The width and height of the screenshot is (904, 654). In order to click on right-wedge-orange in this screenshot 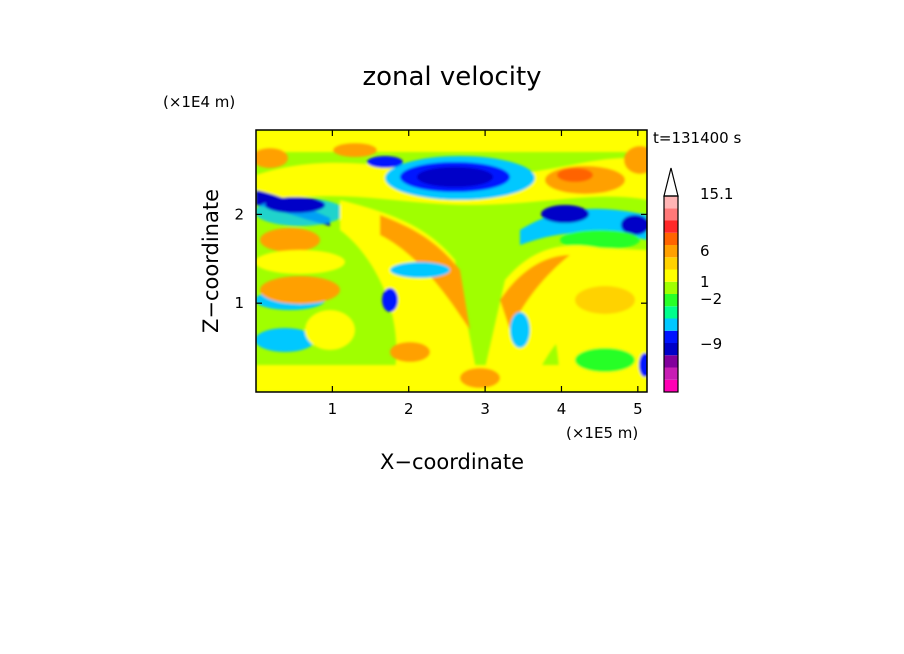, I will do `click(535, 292)`.